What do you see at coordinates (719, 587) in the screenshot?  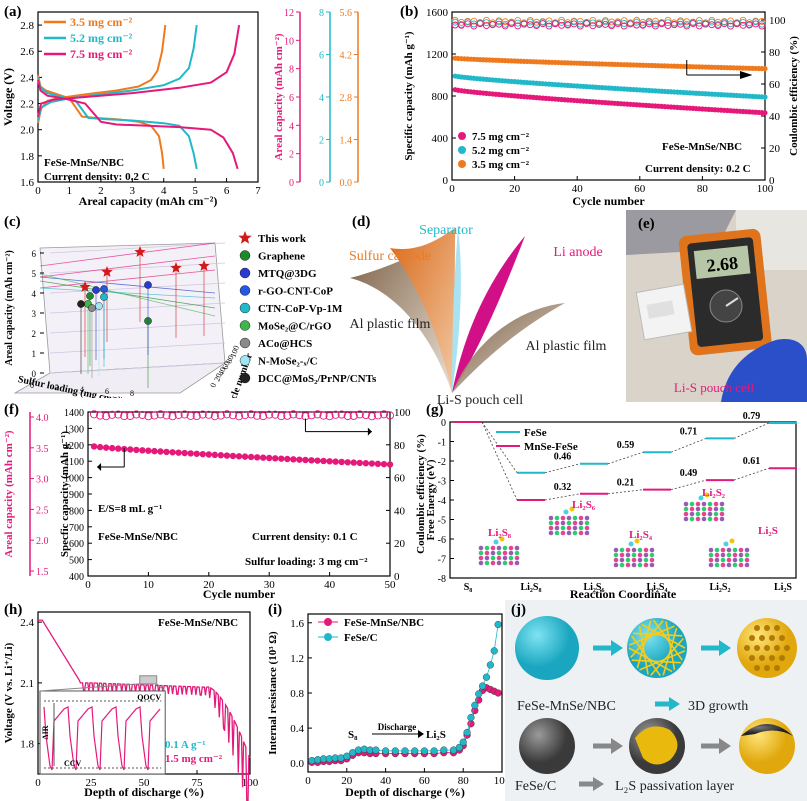 I see `x-category-label: Li₂S₂` at bounding box center [719, 587].